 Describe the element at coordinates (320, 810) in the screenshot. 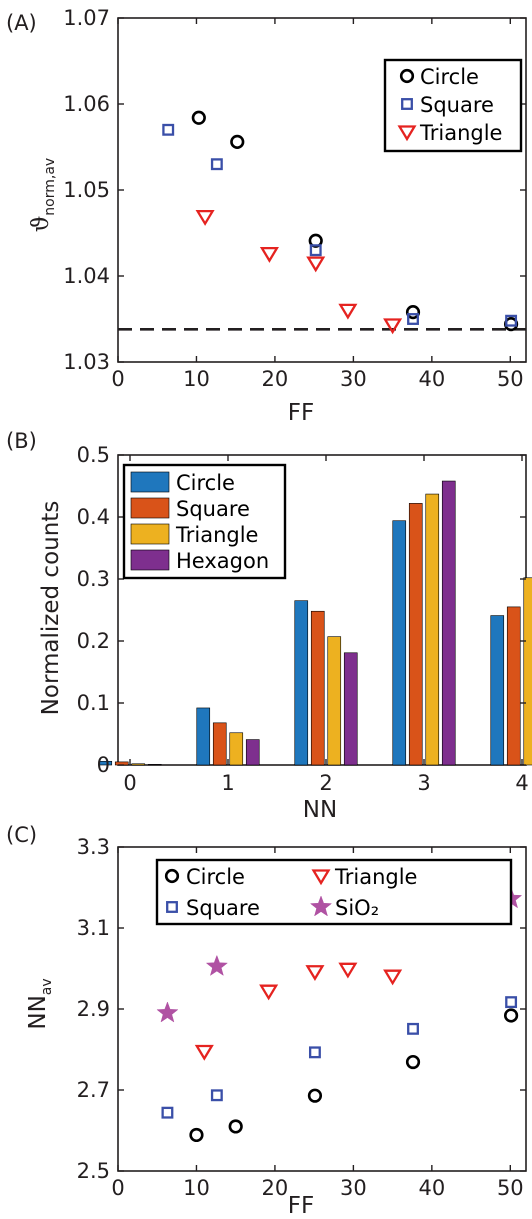

I see `panel-b-xlabel: NN` at that location.